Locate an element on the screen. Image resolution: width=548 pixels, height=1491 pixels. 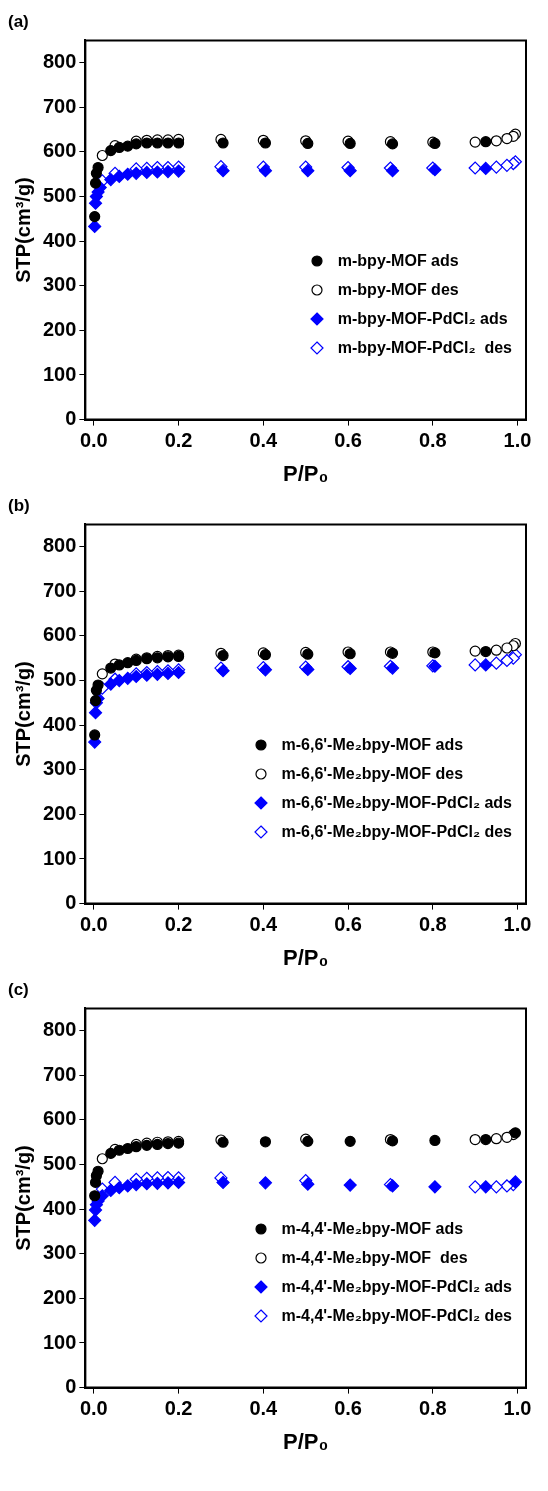
legend-label: m-4,4'-Me₂bpy-MOF-PdCl₂ des is located at coordinates (396, 1315).